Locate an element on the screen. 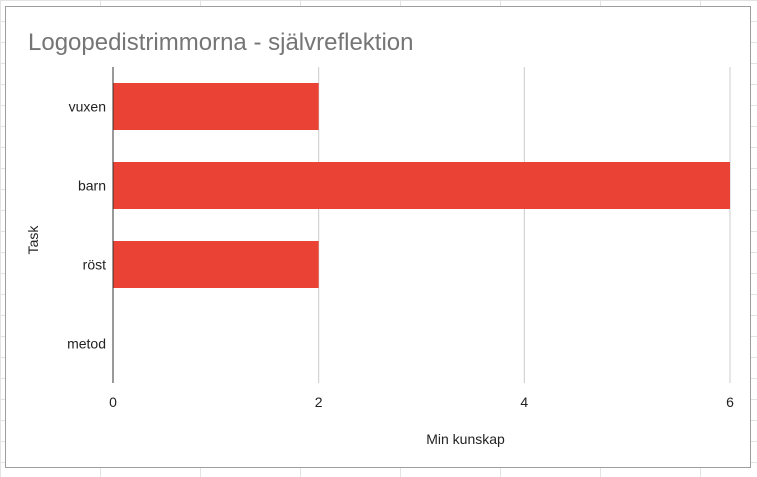 The width and height of the screenshot is (757, 477). bar-barn is located at coordinates (421, 185).